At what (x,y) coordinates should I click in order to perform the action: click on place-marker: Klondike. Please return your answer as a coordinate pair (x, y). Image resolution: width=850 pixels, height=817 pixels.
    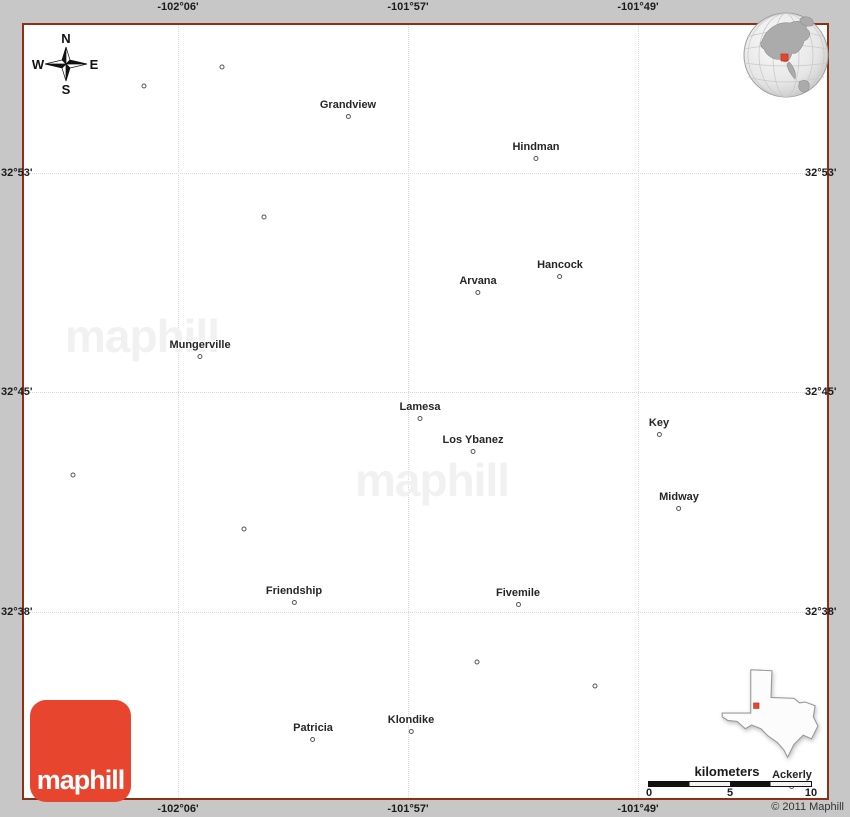
    Looking at the image, I should click on (411, 724).